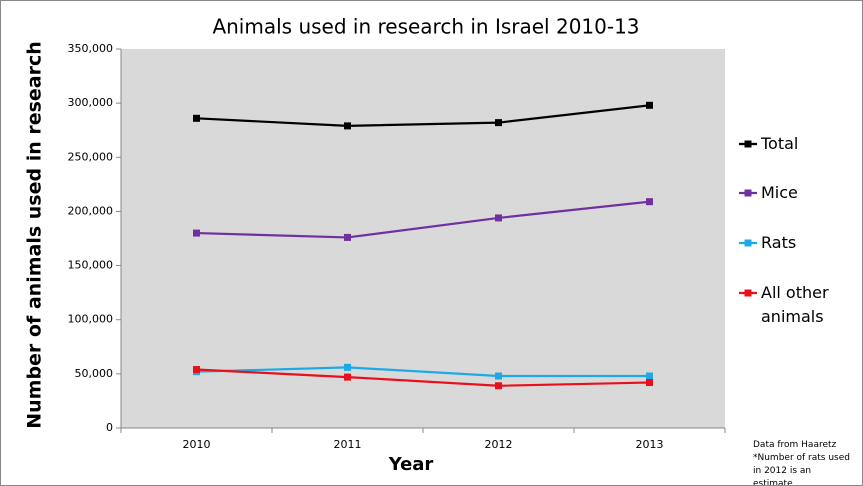 This screenshot has height=486, width=863. What do you see at coordinates (91, 319) in the screenshot?
I see `y-tick-label: 100,000` at bounding box center [91, 319].